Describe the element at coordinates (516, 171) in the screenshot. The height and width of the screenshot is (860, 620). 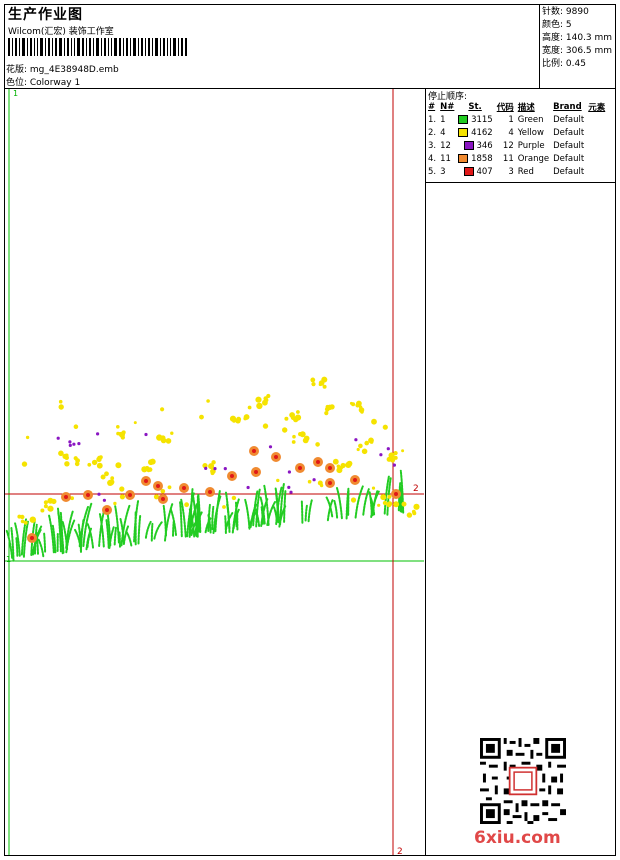
I see `table-row: 5. 3 407 3 Red Default` at that location.